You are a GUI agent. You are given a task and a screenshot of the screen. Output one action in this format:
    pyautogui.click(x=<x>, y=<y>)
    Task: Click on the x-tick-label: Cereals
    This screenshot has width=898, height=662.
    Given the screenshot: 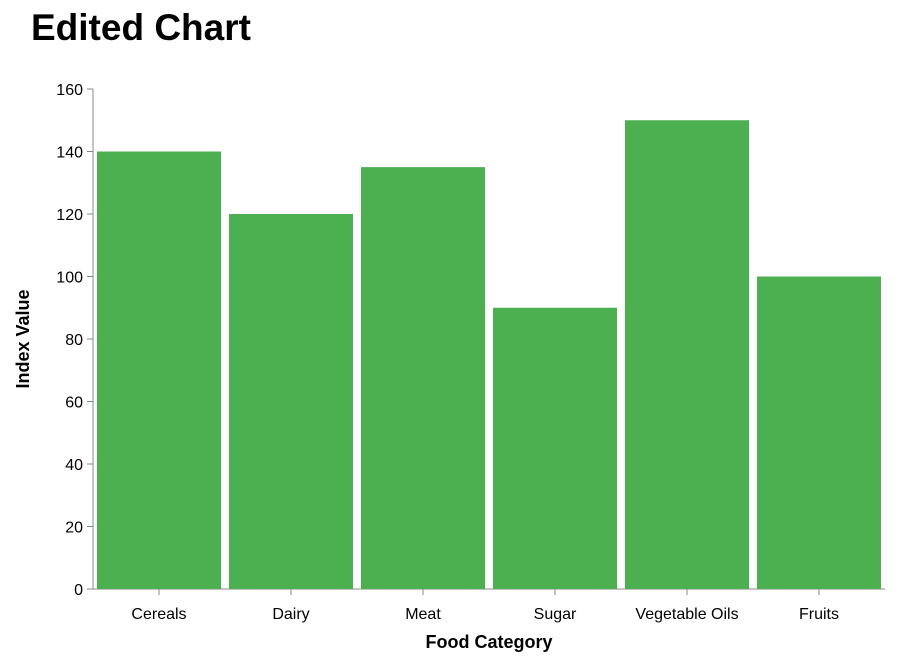 What is the action you would take?
    pyautogui.click(x=158, y=614)
    